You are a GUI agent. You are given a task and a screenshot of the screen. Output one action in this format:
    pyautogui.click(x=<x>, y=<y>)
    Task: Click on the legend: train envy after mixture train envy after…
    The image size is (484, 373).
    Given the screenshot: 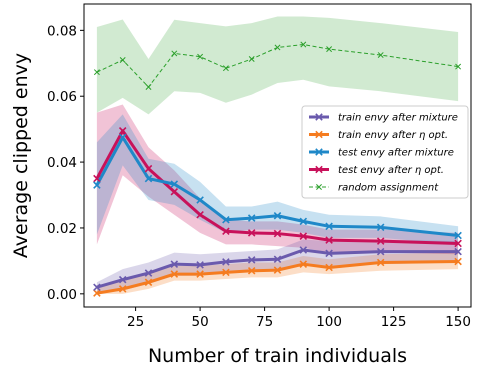 What is the action you would take?
    pyautogui.click(x=385, y=152)
    